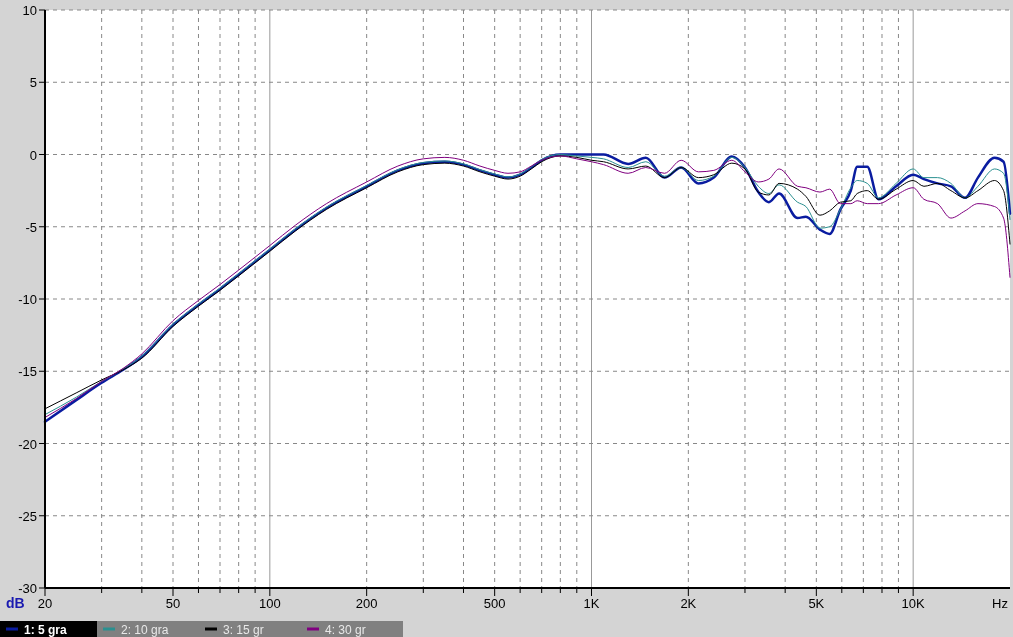 The height and width of the screenshot is (637, 1013). What do you see at coordinates (27, 516) in the screenshot?
I see `y-tick-label: -25` at bounding box center [27, 516].